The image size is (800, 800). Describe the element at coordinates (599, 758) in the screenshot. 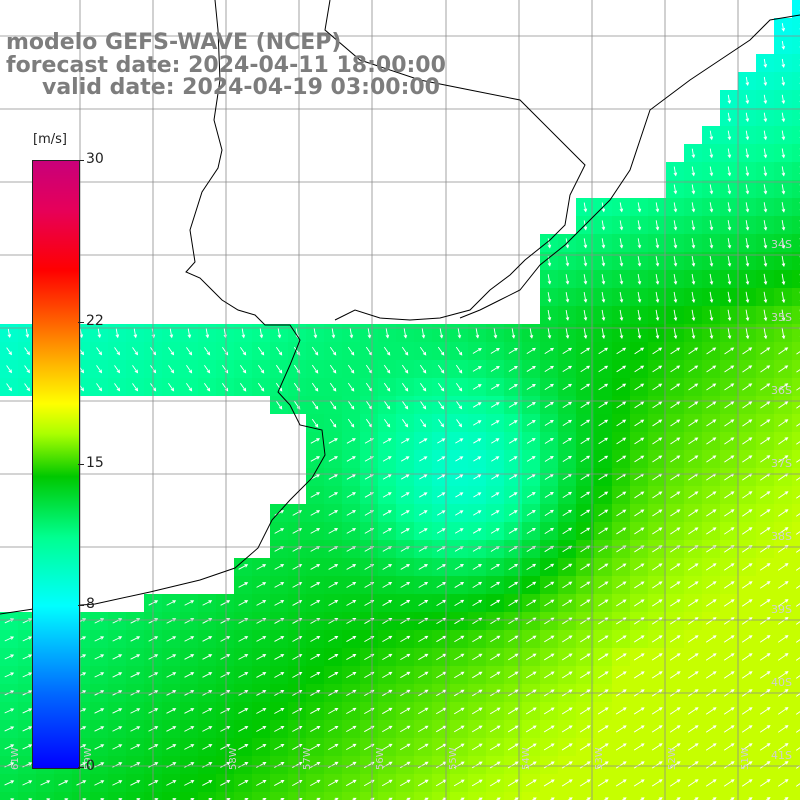

I see `longitude-label: 53W` at that location.